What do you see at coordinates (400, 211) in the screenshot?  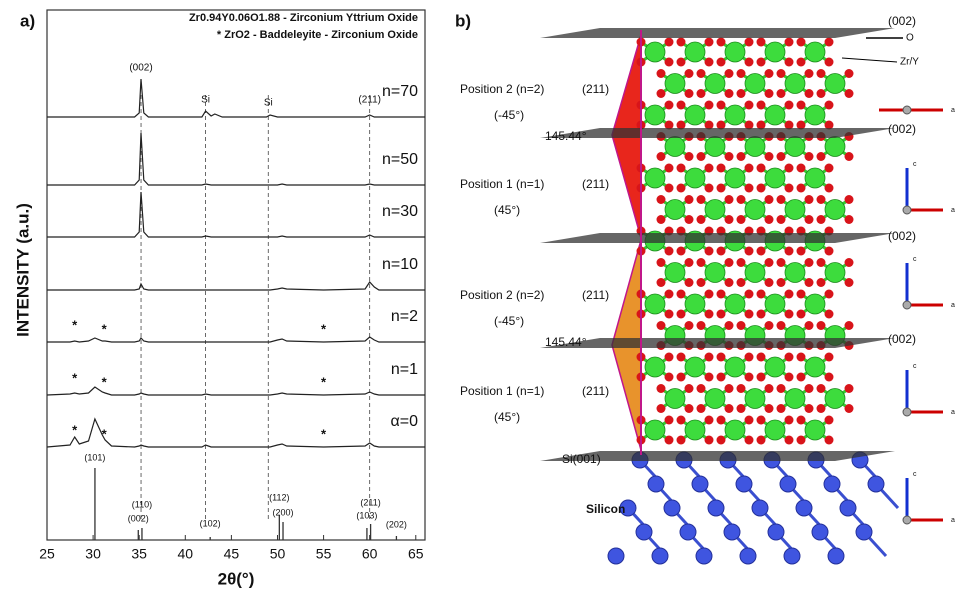 I see `series-label: n=30` at bounding box center [400, 211].